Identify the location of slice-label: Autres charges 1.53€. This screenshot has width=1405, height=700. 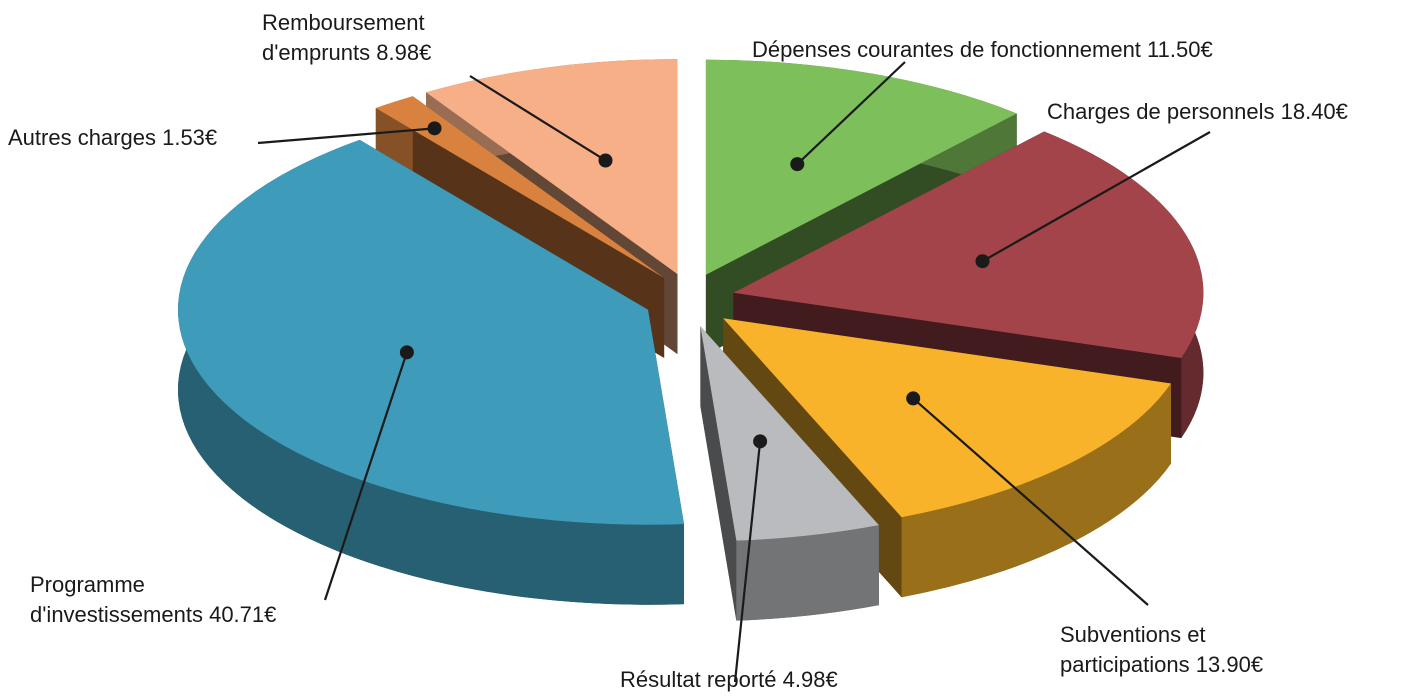
(138, 138).